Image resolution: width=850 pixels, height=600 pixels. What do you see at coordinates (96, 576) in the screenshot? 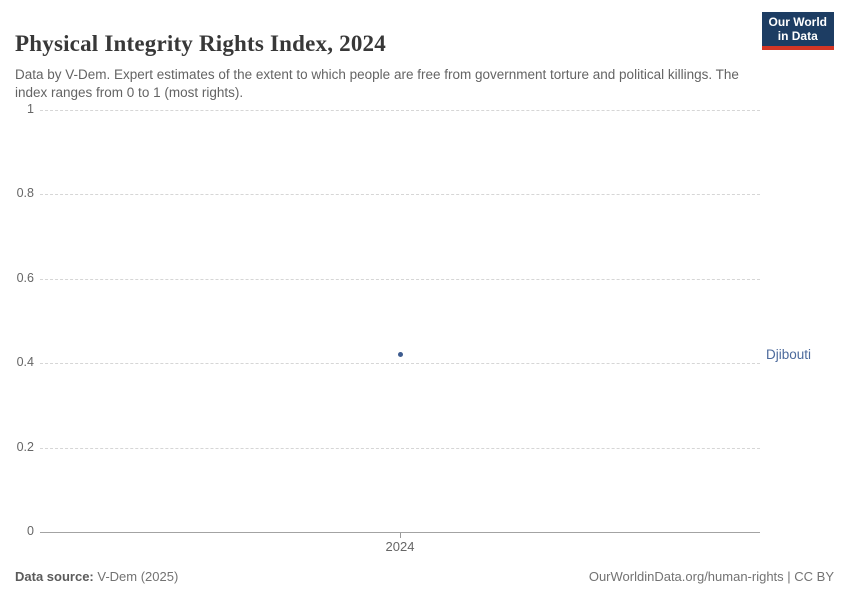
I see `data-source: Data source: V-Dem (2025)` at bounding box center [96, 576].